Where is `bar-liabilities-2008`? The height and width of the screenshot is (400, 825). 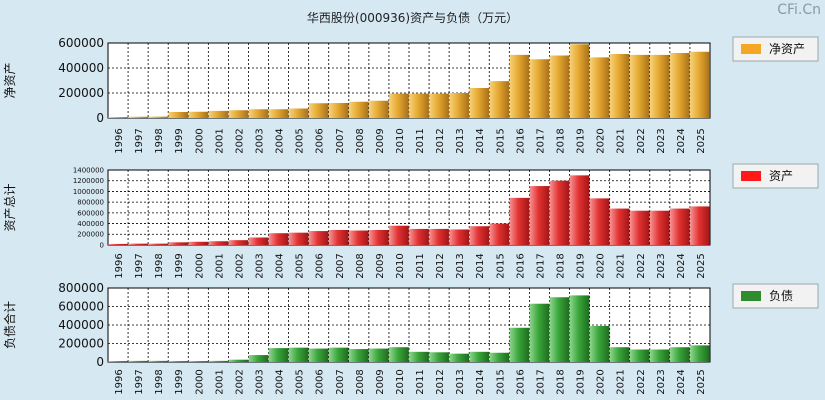
bar-liabilities-2008 is located at coordinates (359, 355).